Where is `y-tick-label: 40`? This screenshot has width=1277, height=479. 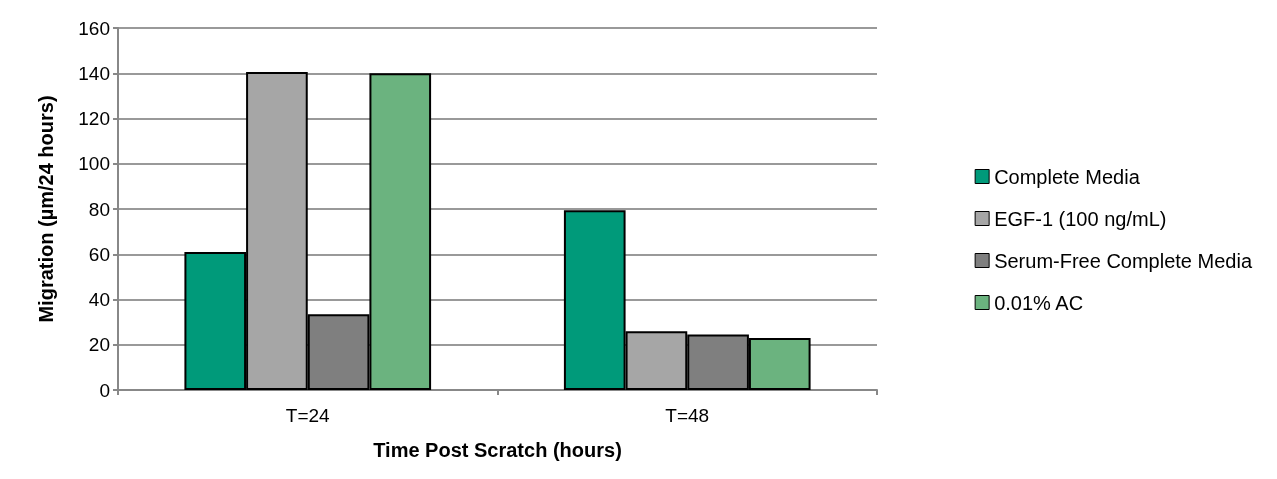 y-tick-label: 40 is located at coordinates (99, 299).